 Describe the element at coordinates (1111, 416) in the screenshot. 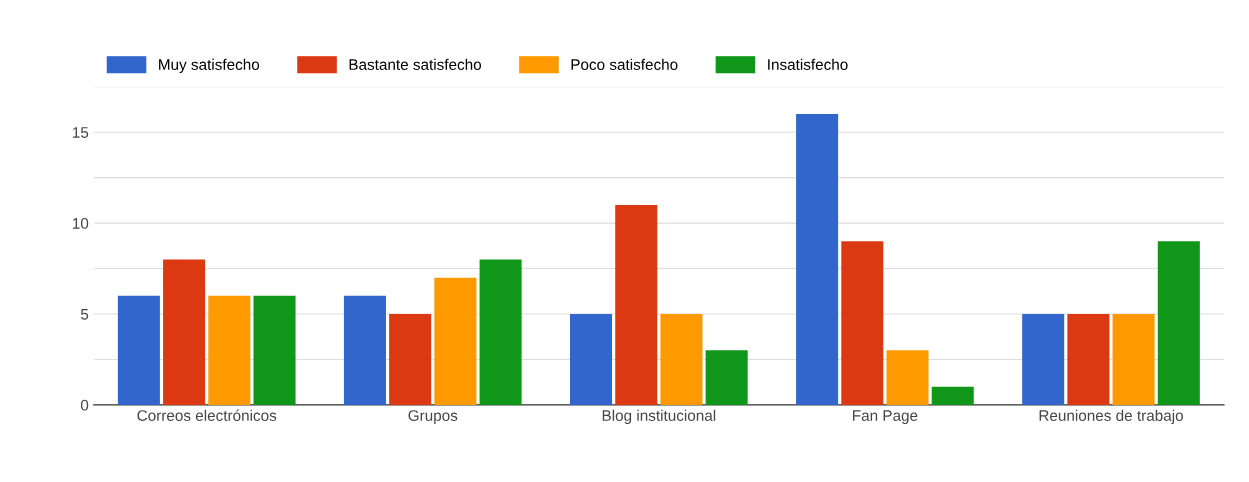

I see `x-tick-label: Reuniones de trabajo` at that location.